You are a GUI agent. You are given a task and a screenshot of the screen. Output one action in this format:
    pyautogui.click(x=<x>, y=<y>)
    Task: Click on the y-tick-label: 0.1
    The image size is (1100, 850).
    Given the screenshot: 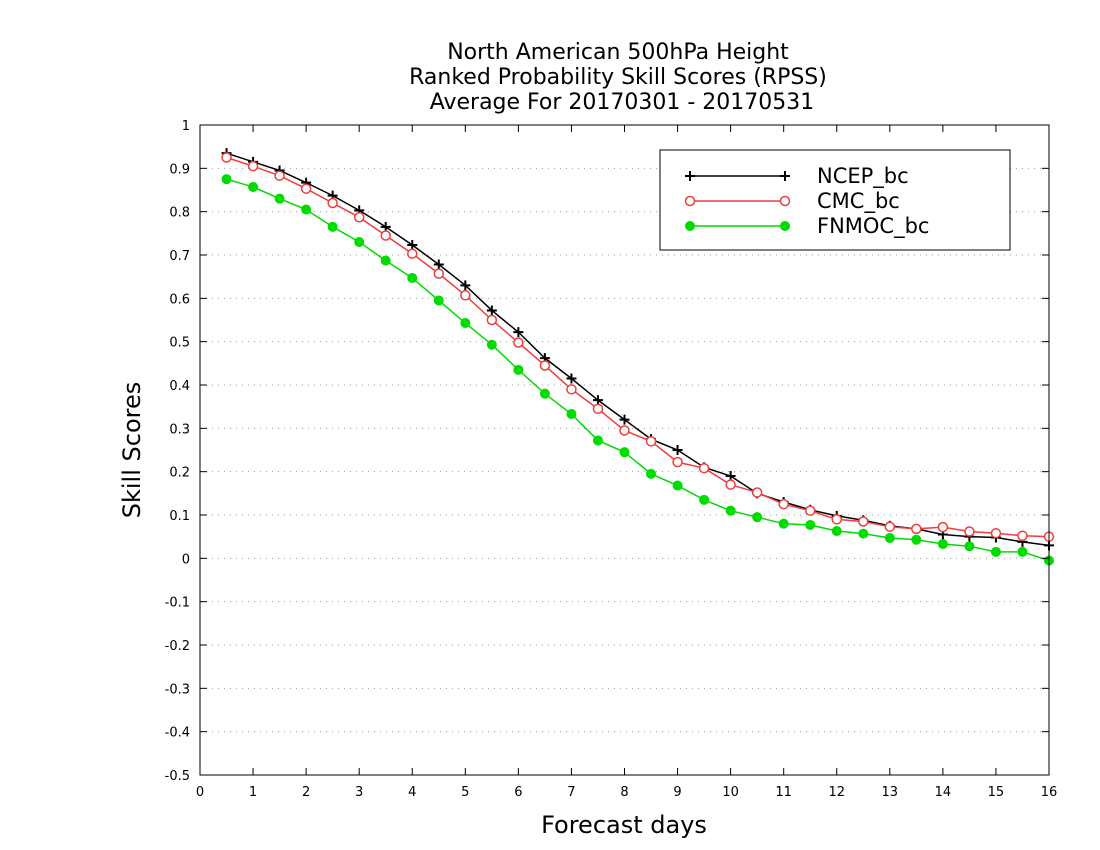 What is the action you would take?
    pyautogui.click(x=179, y=516)
    